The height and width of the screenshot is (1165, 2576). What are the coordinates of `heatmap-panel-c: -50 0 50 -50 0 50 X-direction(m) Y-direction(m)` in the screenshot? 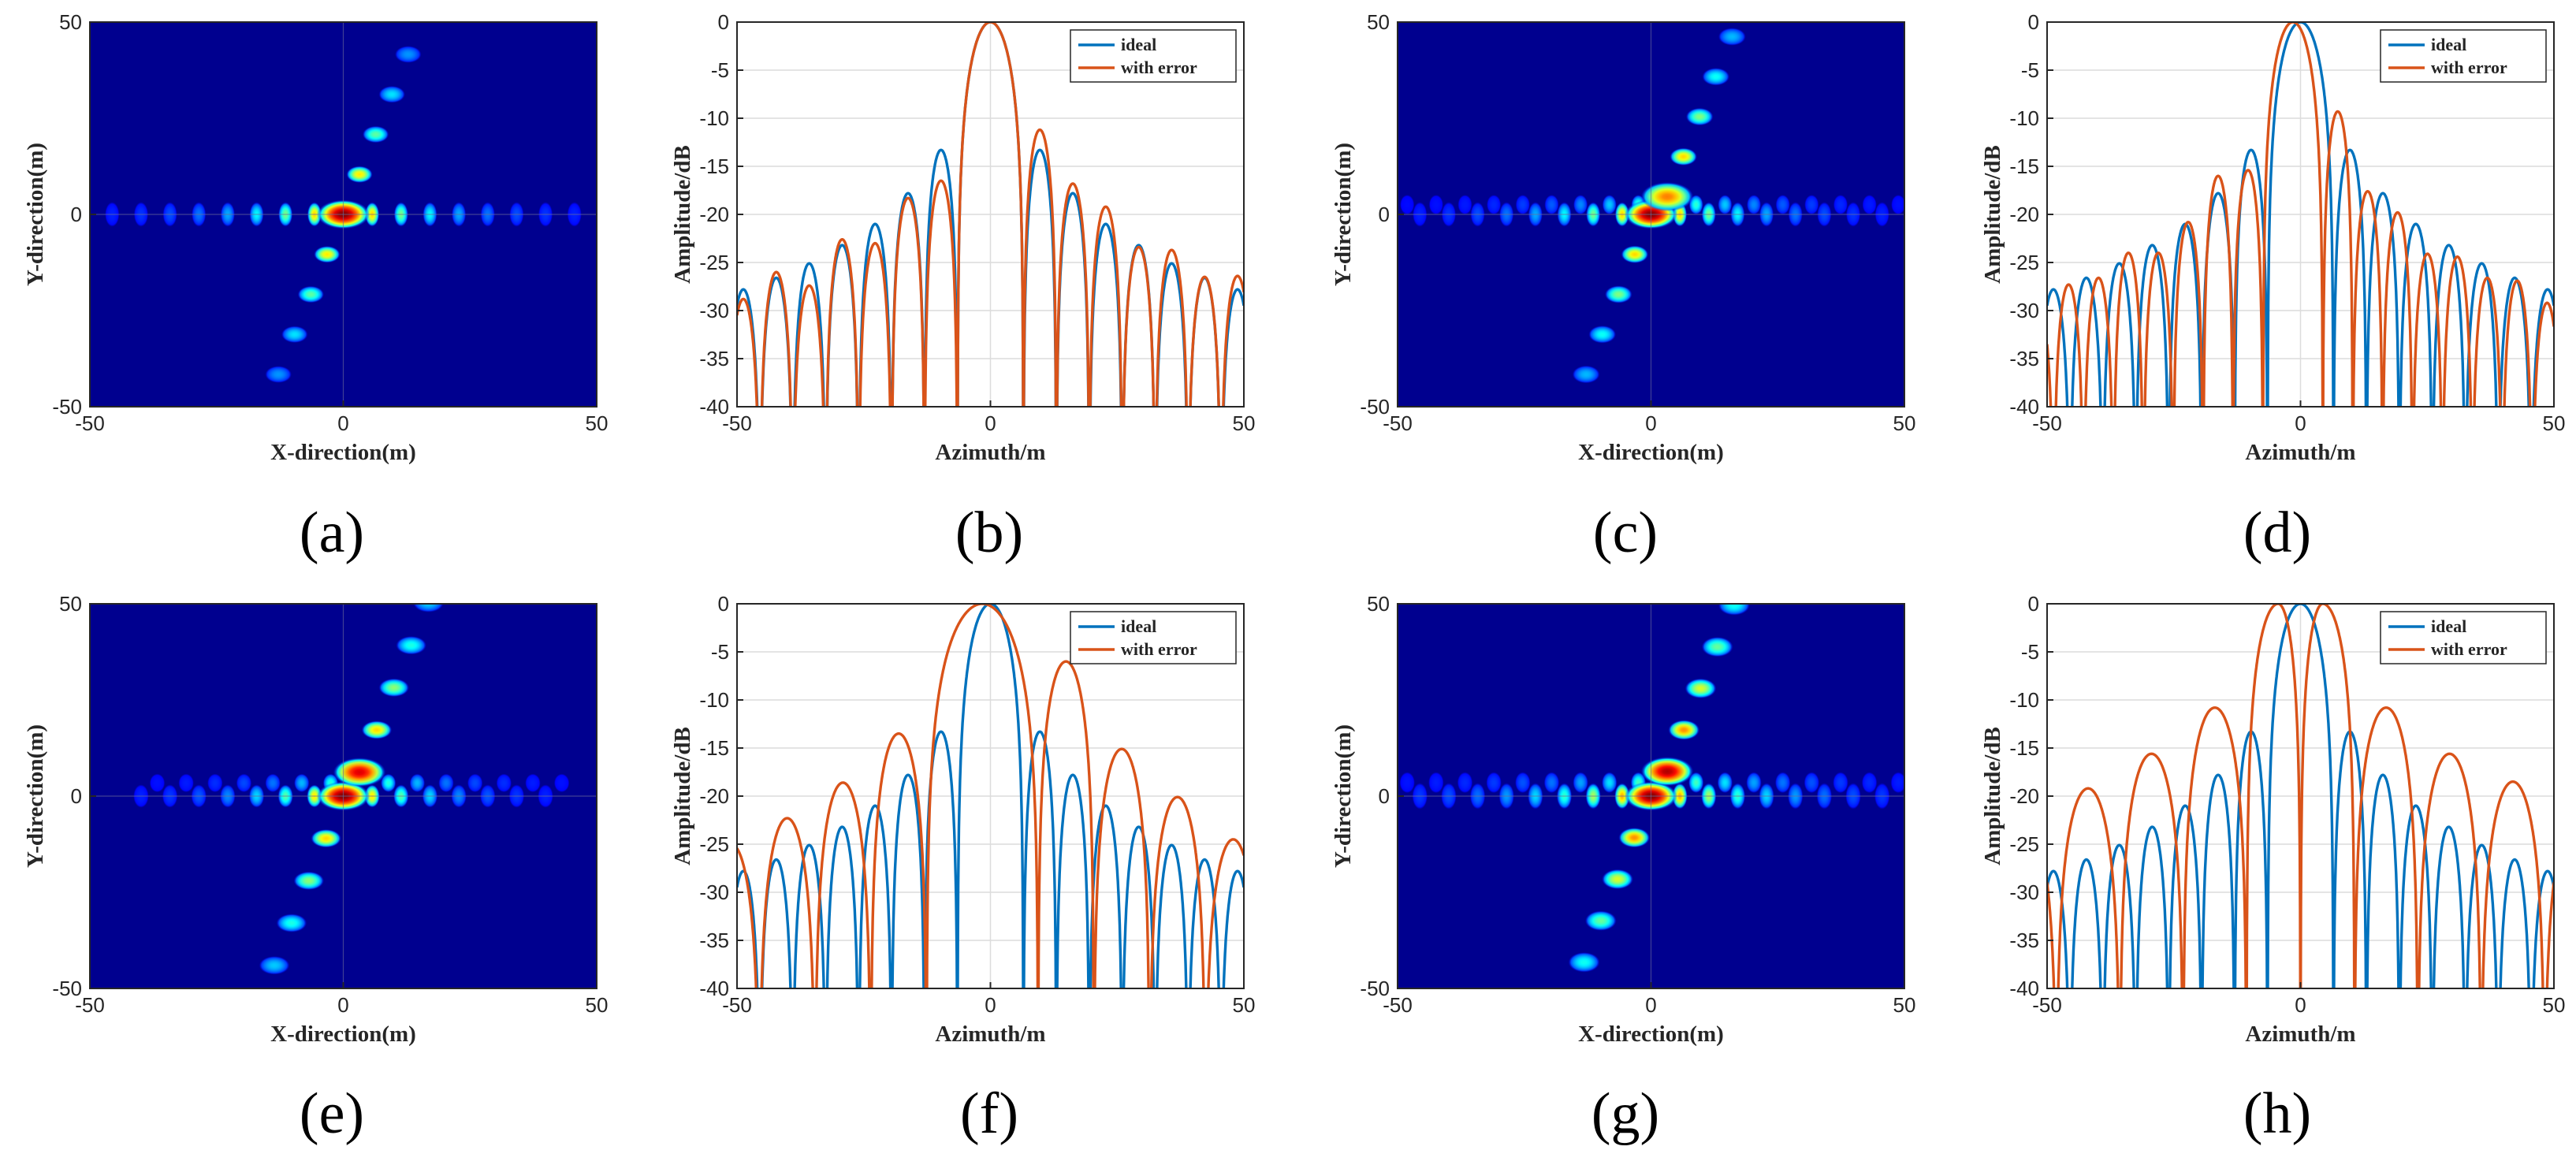 It's located at (1623, 238).